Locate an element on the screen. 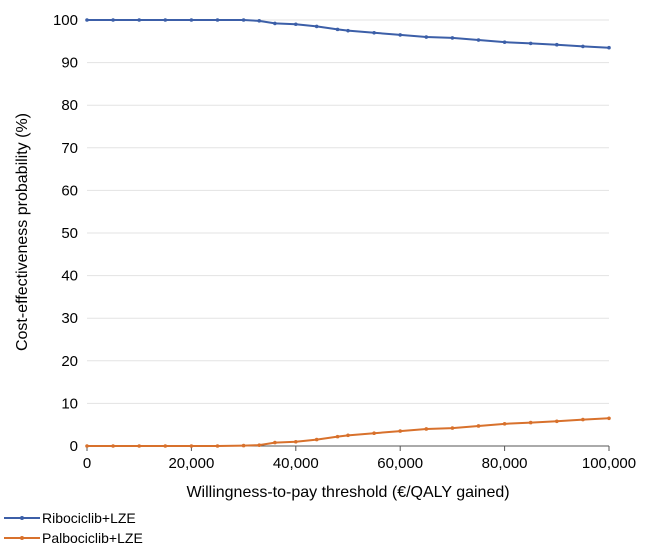  y-tick-label: 20 is located at coordinates (69, 361).